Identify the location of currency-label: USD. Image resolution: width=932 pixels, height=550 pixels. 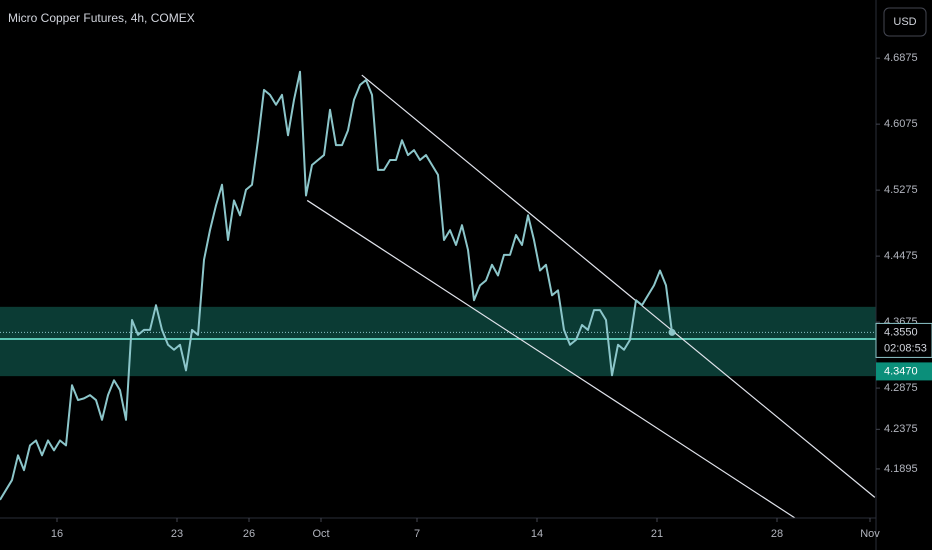
(904, 22).